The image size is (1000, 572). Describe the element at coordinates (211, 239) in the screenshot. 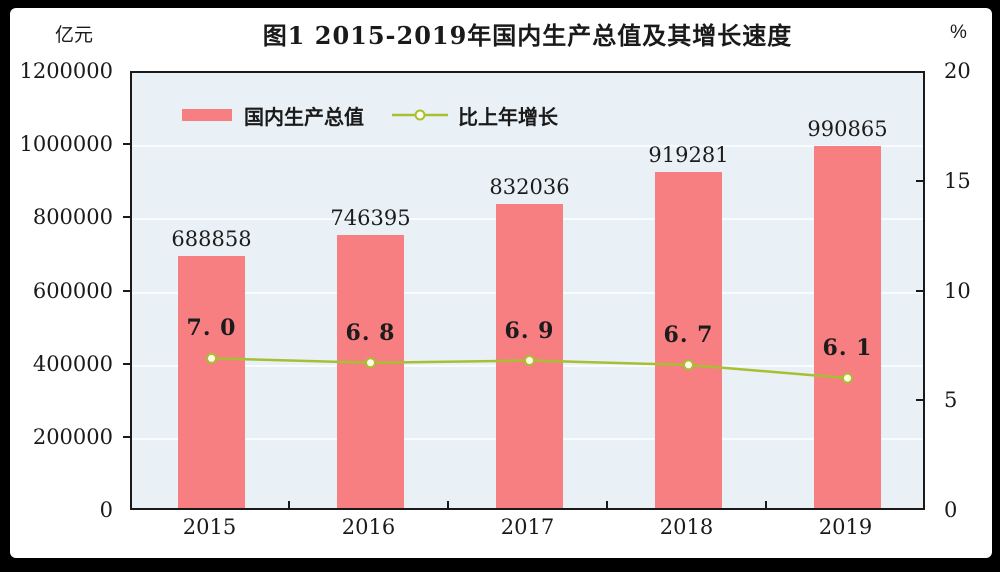

I see `bar-value-label: 688858` at that location.